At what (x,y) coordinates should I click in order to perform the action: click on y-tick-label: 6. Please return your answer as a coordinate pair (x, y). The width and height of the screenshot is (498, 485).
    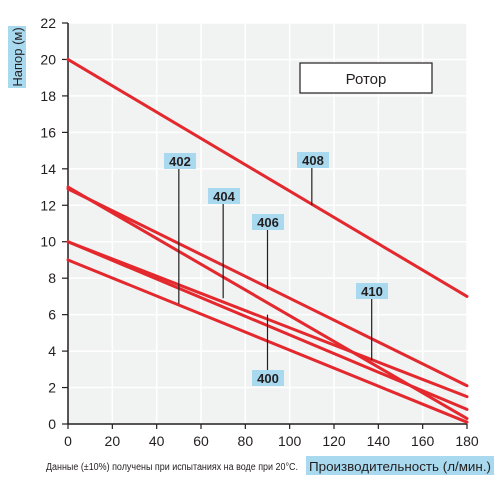
    Looking at the image, I should click on (52, 315).